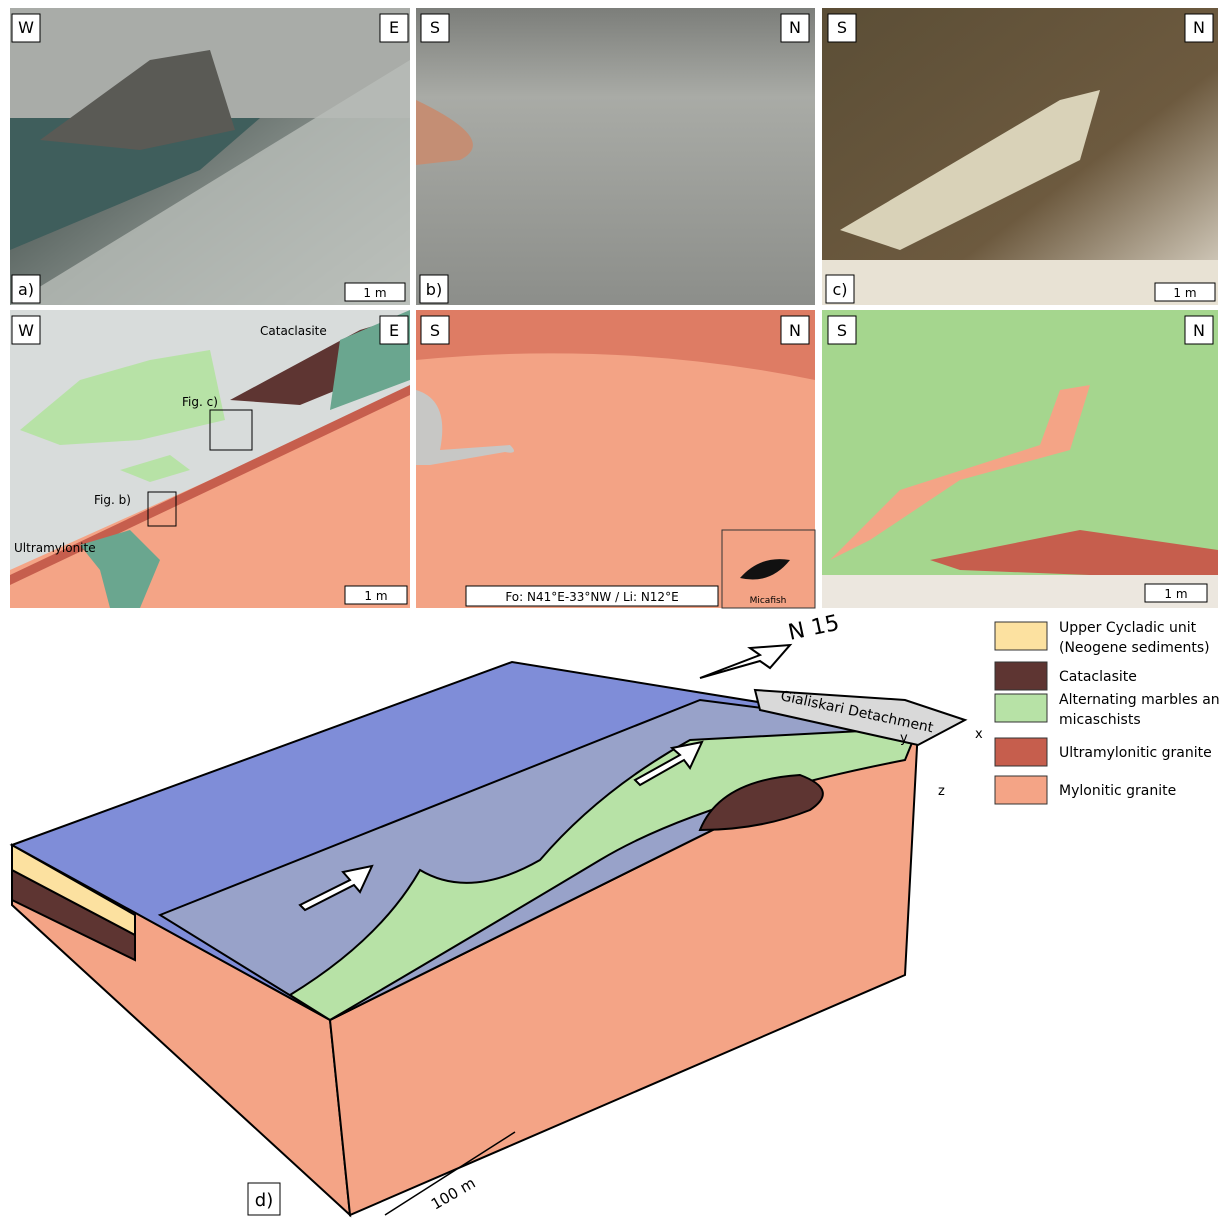  I want to click on panel-letter: b), so click(434, 289).